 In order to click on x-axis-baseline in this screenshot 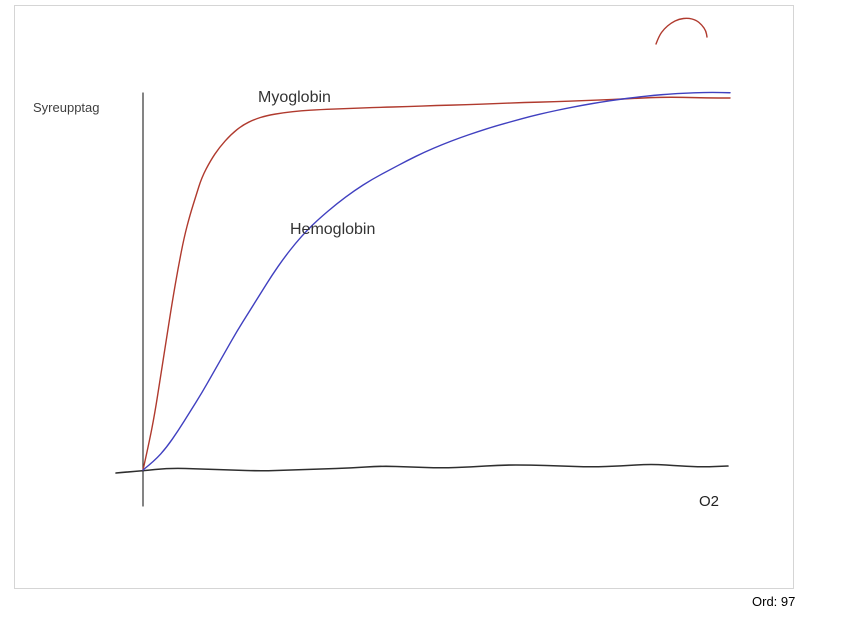, I will do `click(422, 468)`.